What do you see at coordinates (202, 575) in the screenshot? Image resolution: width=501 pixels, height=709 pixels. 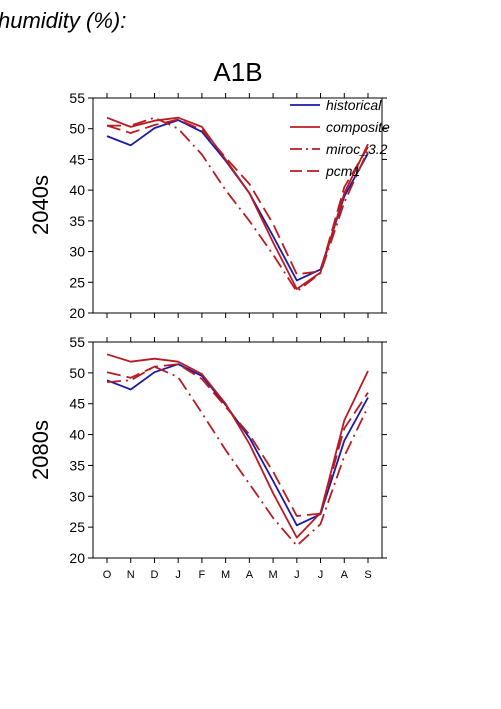 I see `x-tick-label: F` at bounding box center [202, 575].